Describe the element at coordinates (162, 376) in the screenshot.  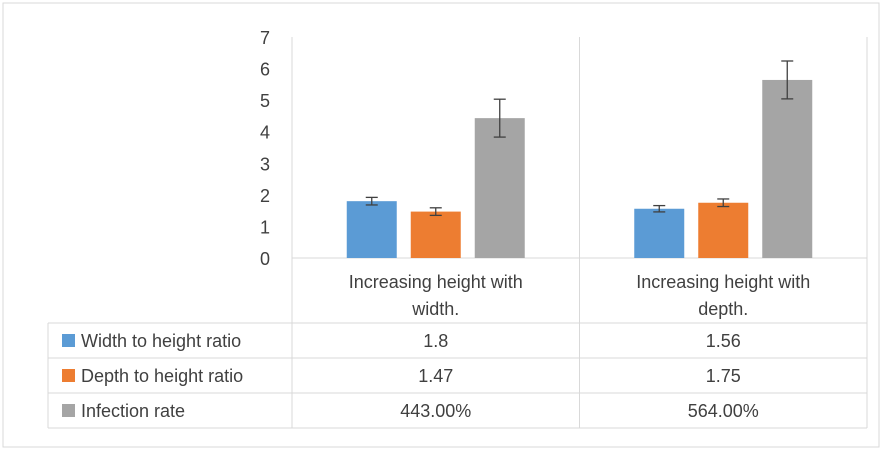
I see `legend-label: Depth to height ratio` at that location.